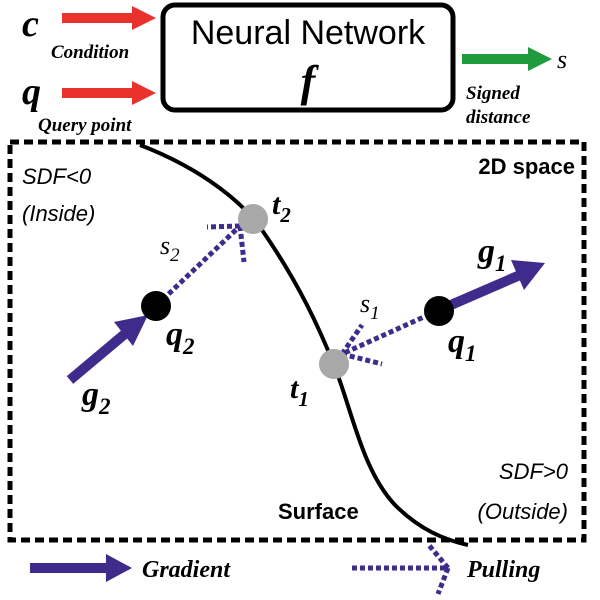 The image size is (600, 600). I want to click on condition-symbol: c, so click(30, 24).